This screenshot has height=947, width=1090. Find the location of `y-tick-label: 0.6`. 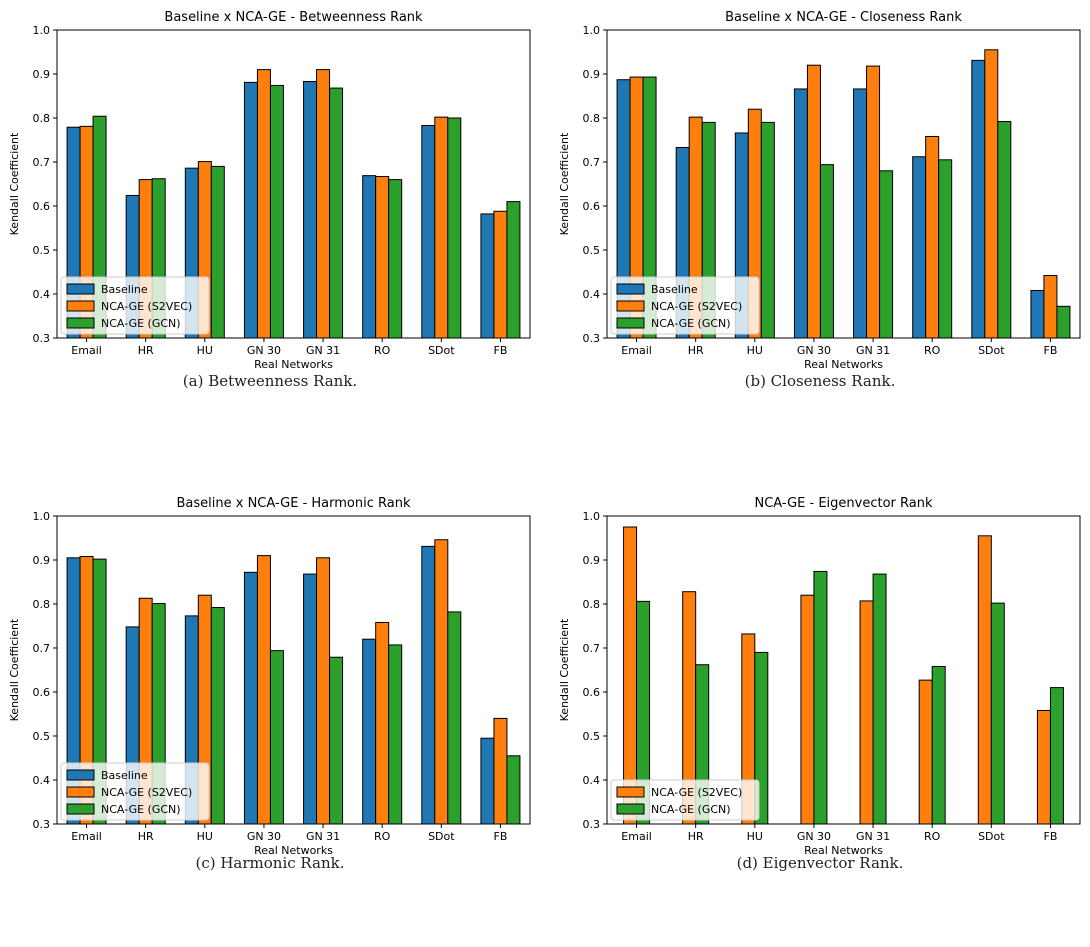

y-tick-label: 0.6 is located at coordinates (42, 692).